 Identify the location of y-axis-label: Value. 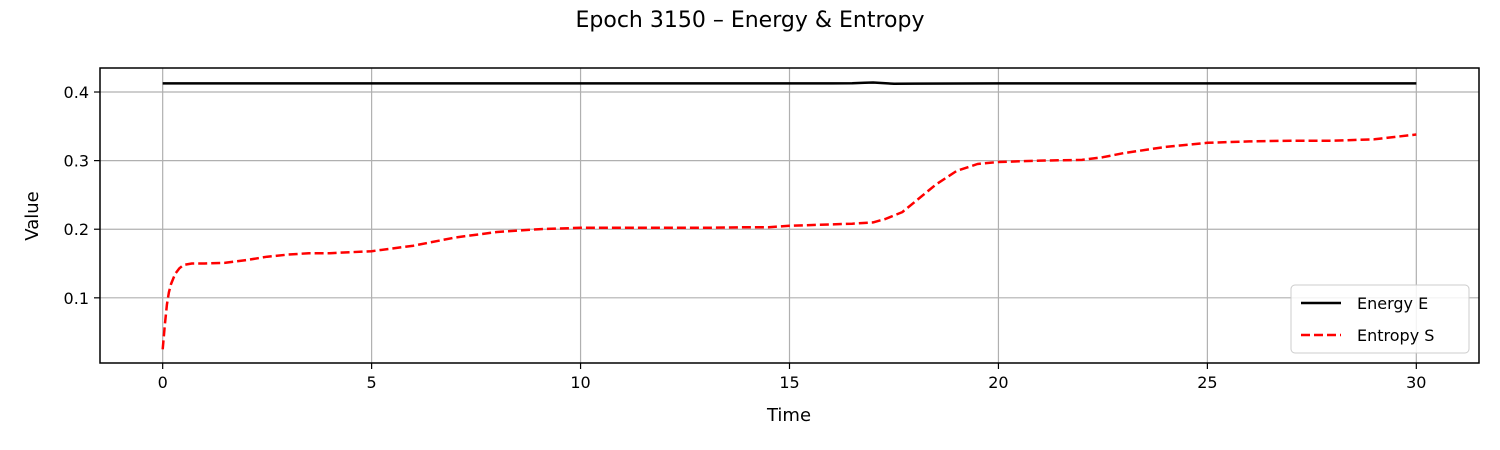
(32, 215).